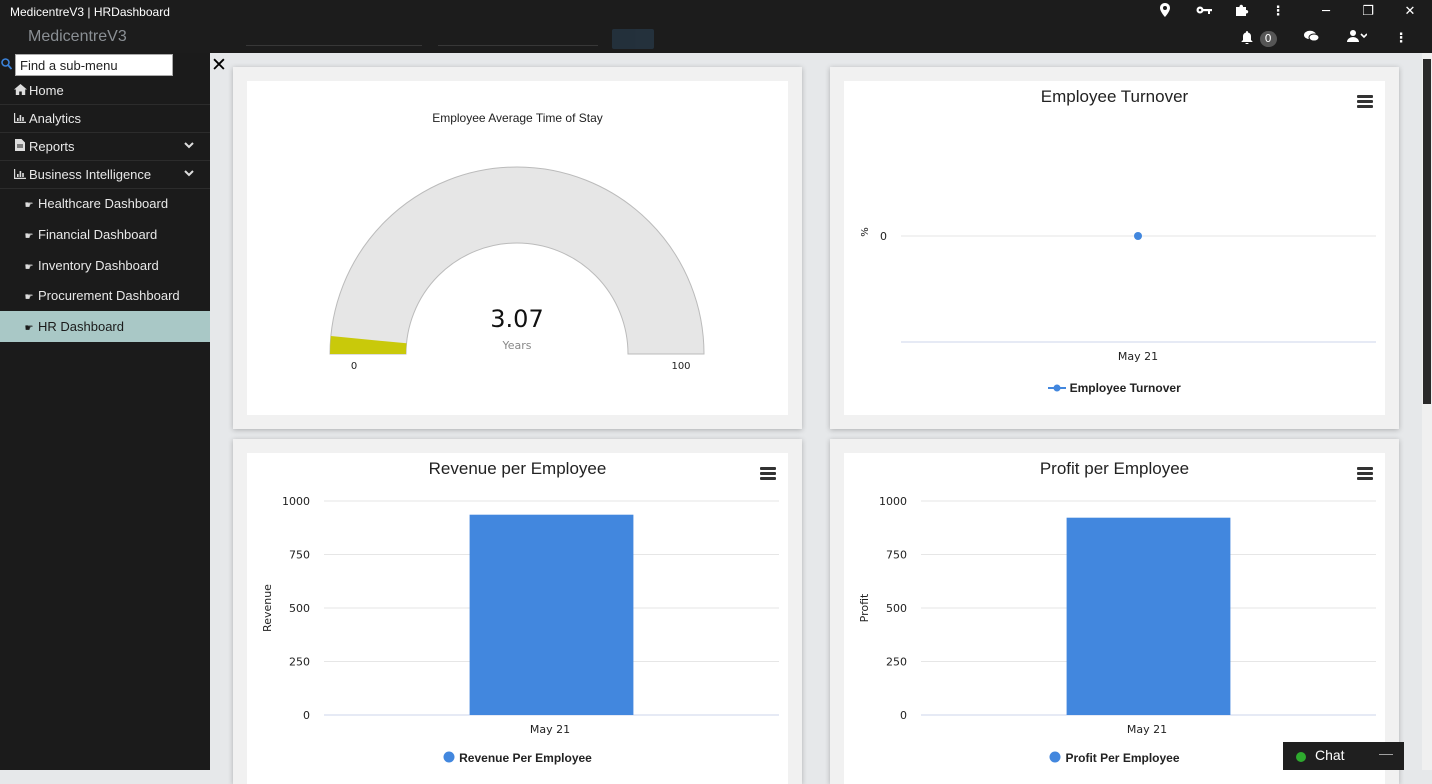 The width and height of the screenshot is (1432, 784). What do you see at coordinates (1114, 96) in the screenshot?
I see `chart-title: Employee Turnover` at bounding box center [1114, 96].